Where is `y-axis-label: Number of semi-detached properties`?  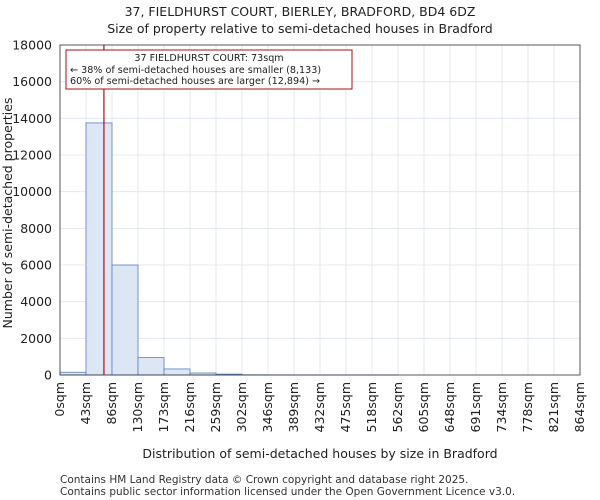 y-axis-label: Number of semi-detached properties is located at coordinates (7, 213).